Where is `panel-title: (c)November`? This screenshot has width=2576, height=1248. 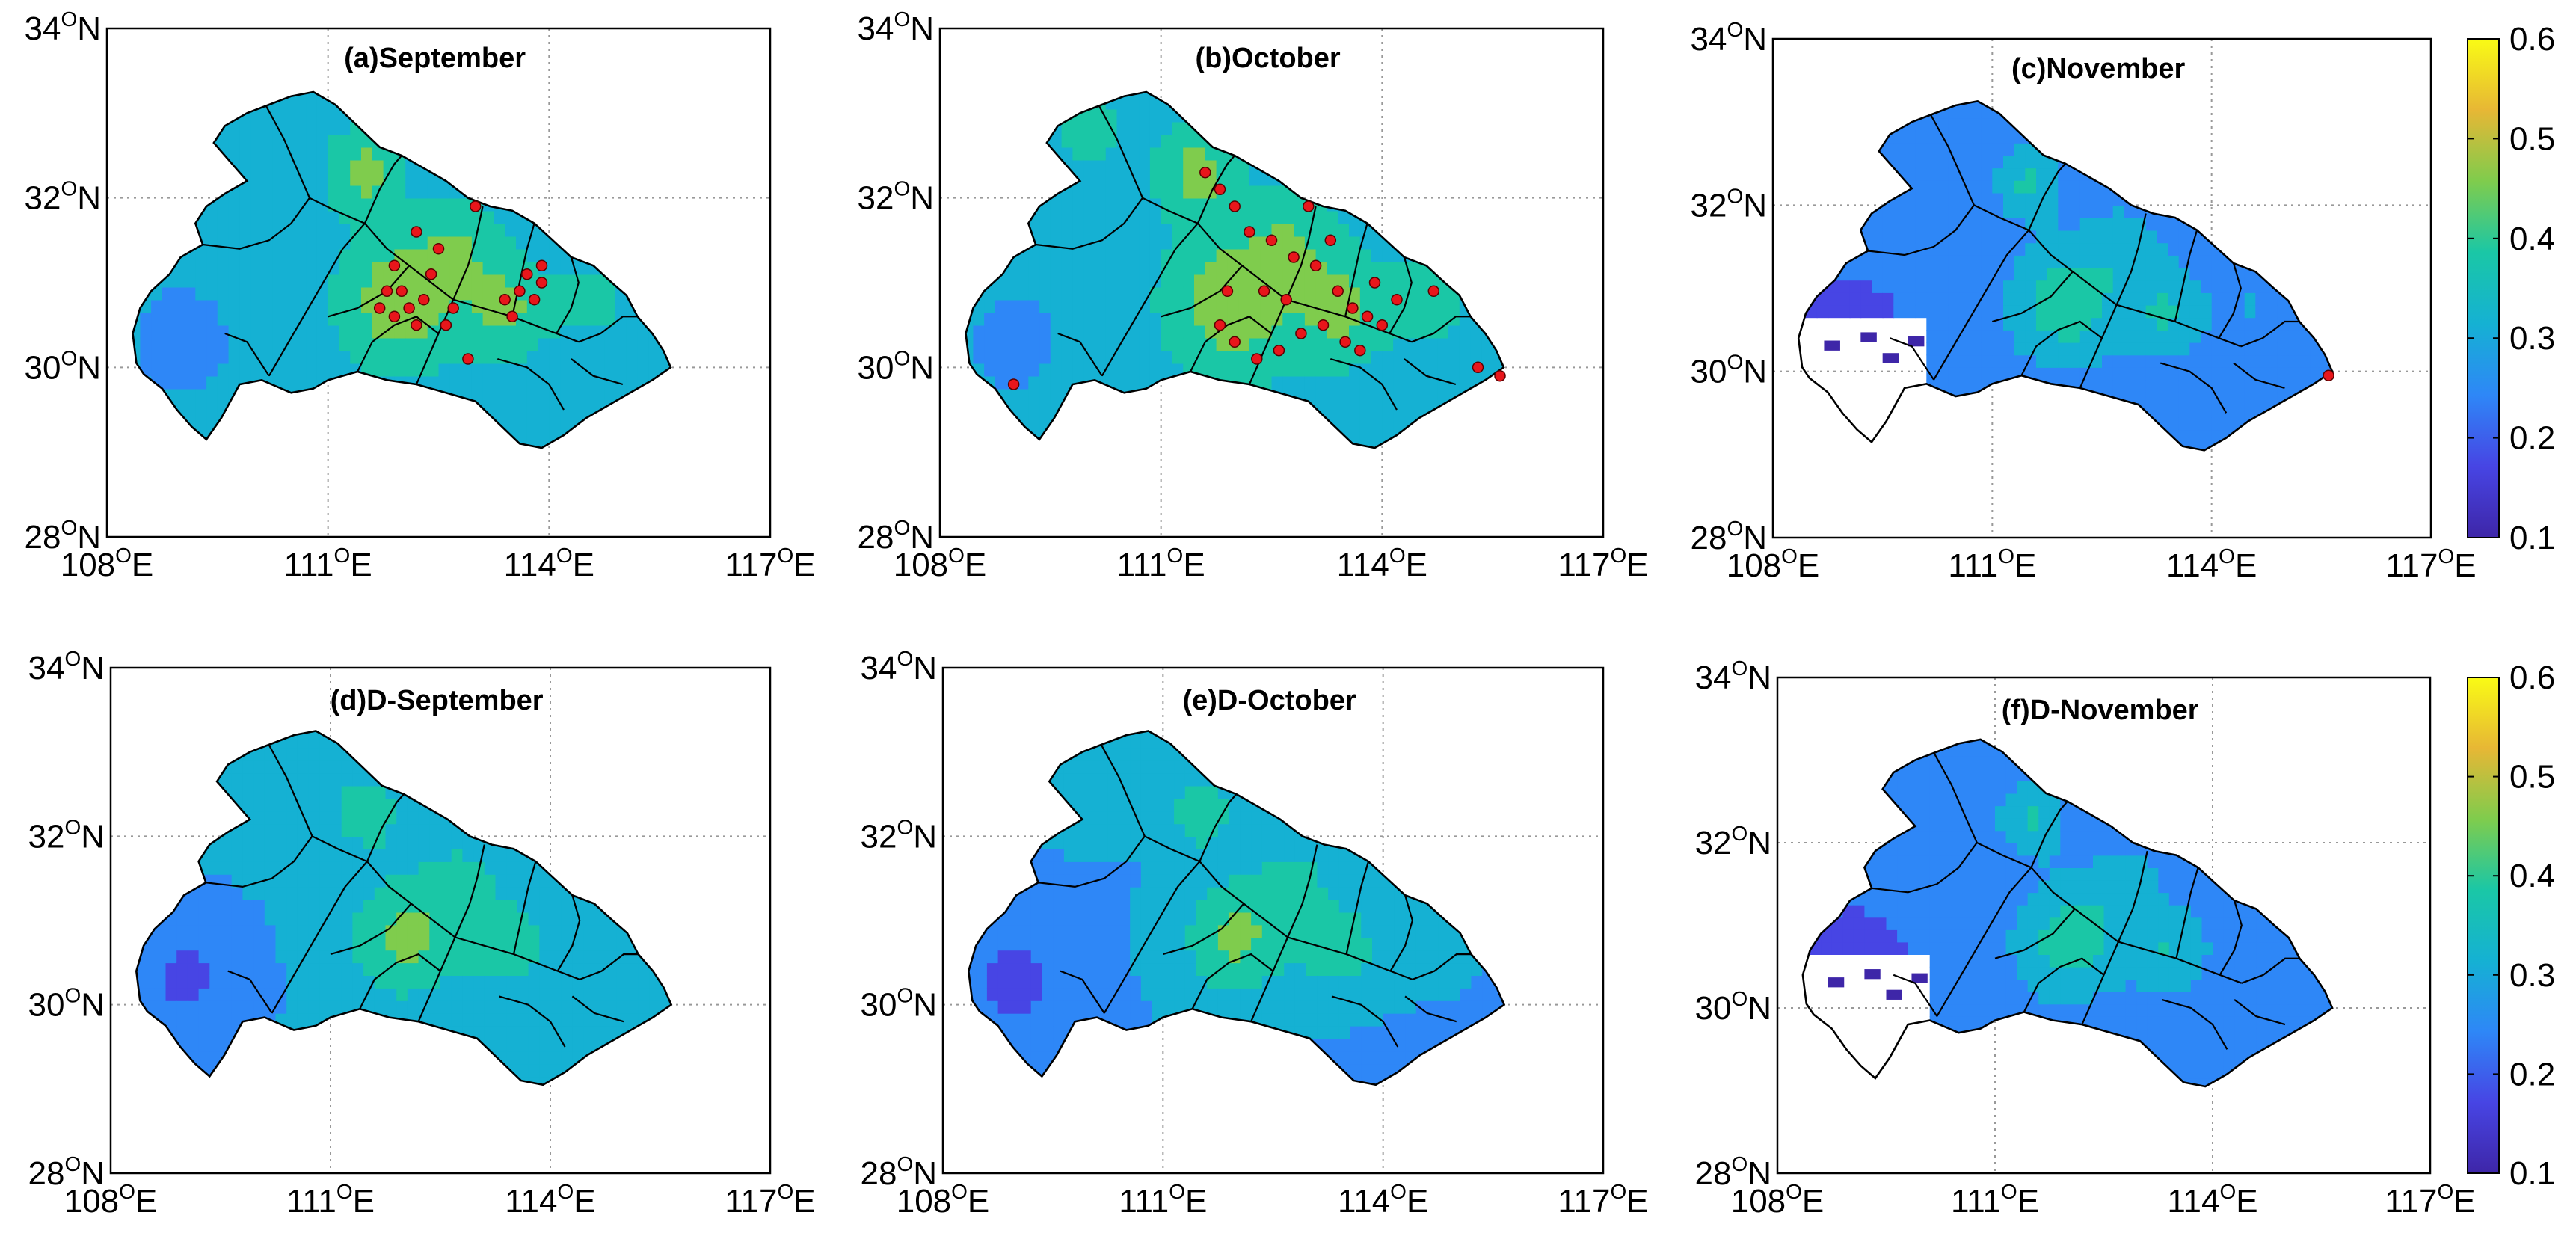
panel-title: (c)November is located at coordinates (2098, 68).